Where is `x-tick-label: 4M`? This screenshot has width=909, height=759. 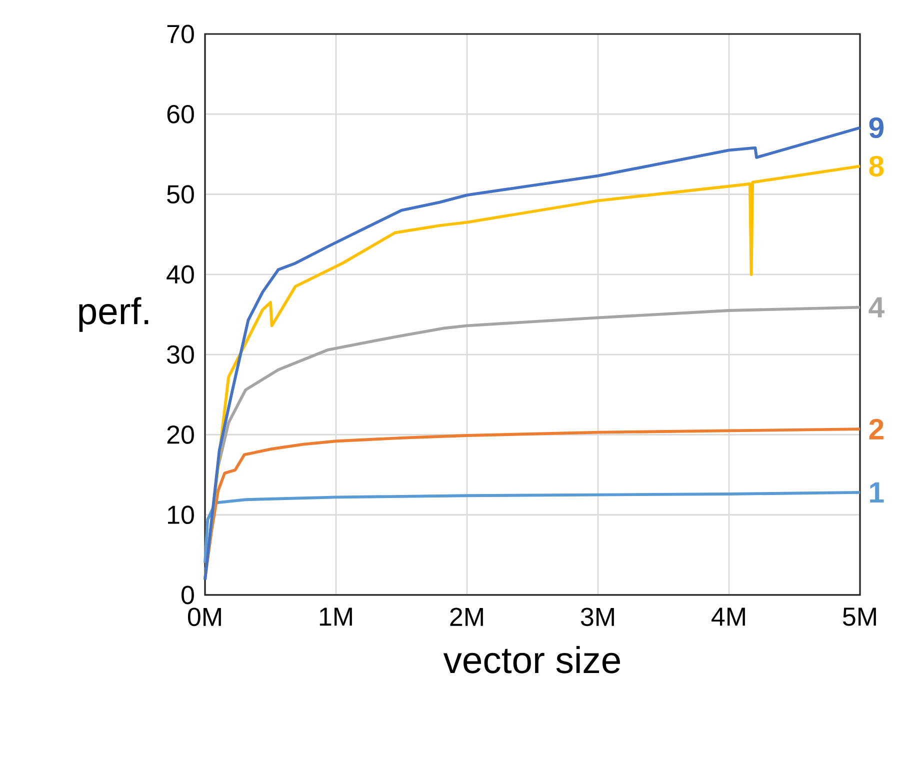 x-tick-label: 4M is located at coordinates (728, 617).